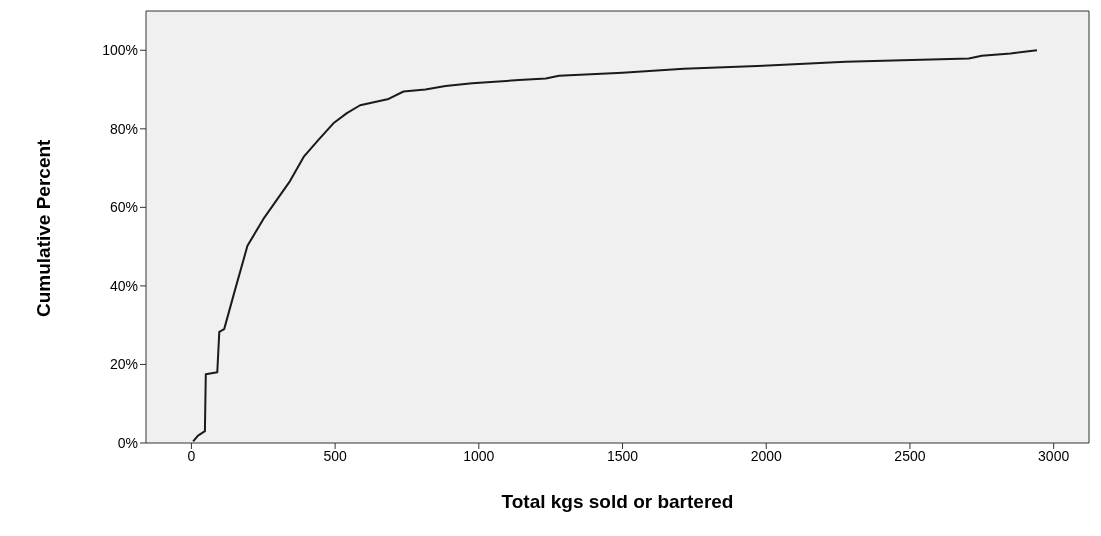 This screenshot has height=536, width=1101. I want to click on x-tick-label: 1000, so click(479, 455).